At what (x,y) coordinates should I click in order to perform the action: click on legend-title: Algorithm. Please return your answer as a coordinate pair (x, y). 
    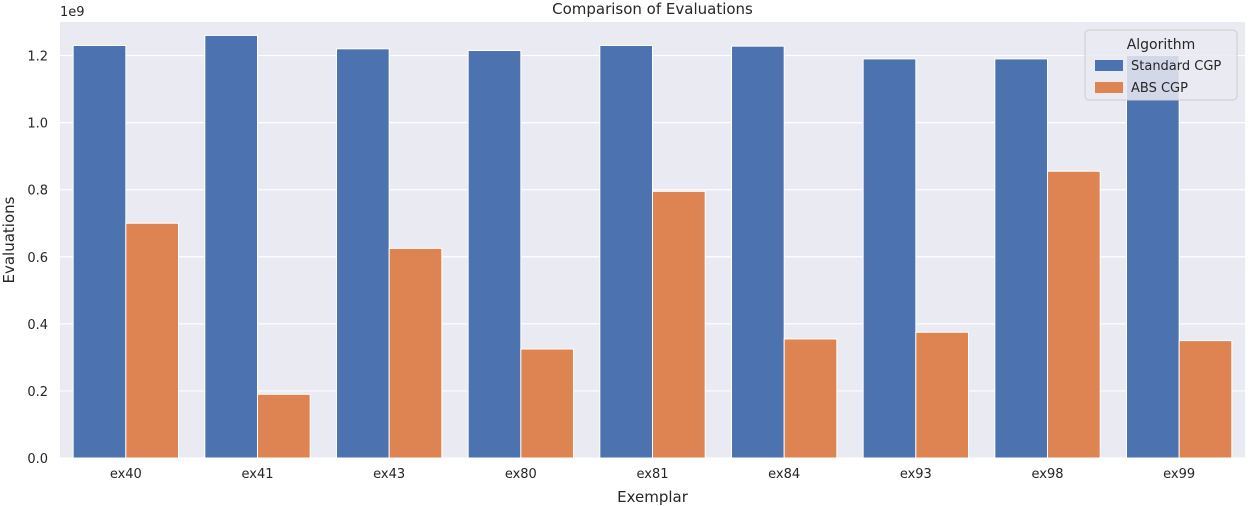
    Looking at the image, I should click on (1161, 45).